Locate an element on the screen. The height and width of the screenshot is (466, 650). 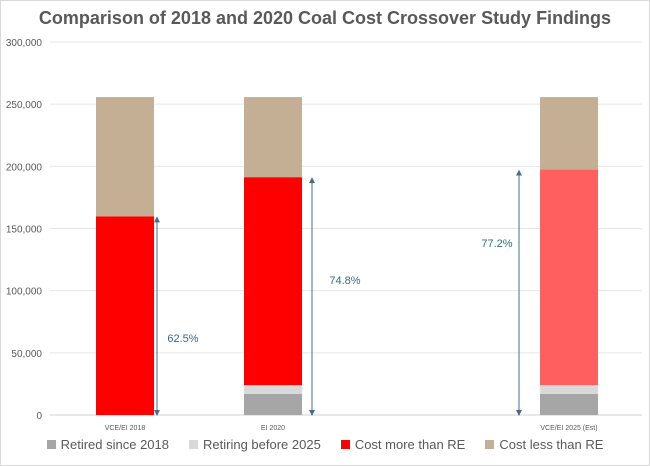
y-tick-label: 200,000 is located at coordinates (24, 167).